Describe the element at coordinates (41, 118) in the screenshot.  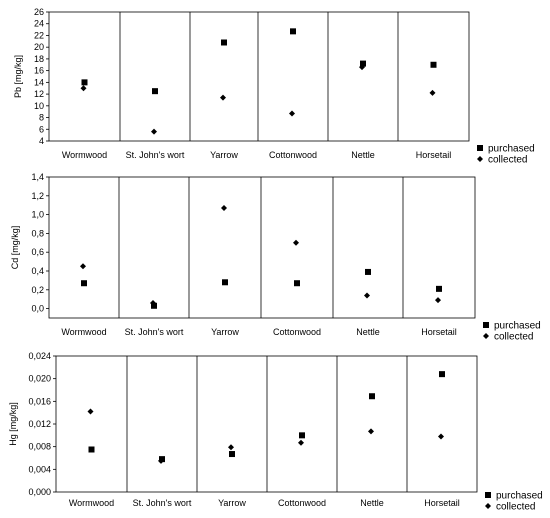
I see `y-tick-label: 8` at that location.